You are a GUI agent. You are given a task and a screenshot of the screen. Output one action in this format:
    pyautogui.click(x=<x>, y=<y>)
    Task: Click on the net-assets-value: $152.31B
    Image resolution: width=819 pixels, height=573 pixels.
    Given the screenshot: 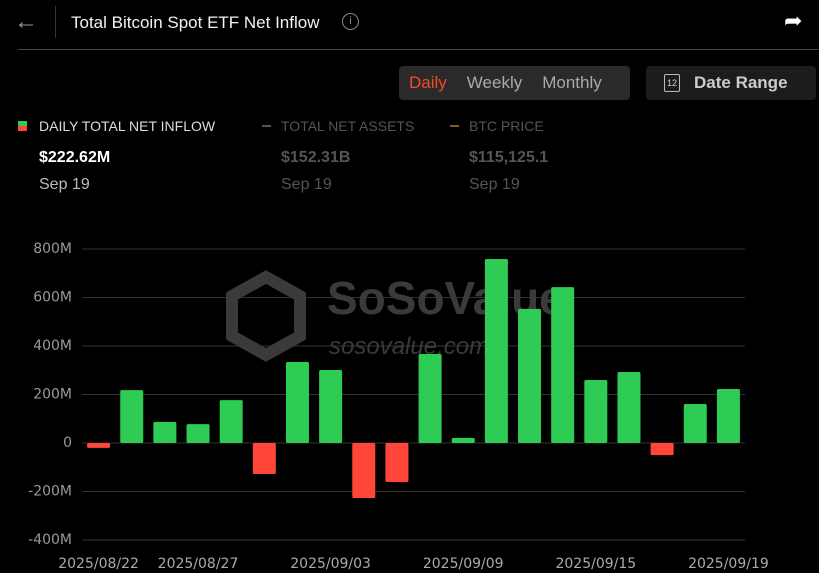 What is the action you would take?
    pyautogui.click(x=316, y=157)
    